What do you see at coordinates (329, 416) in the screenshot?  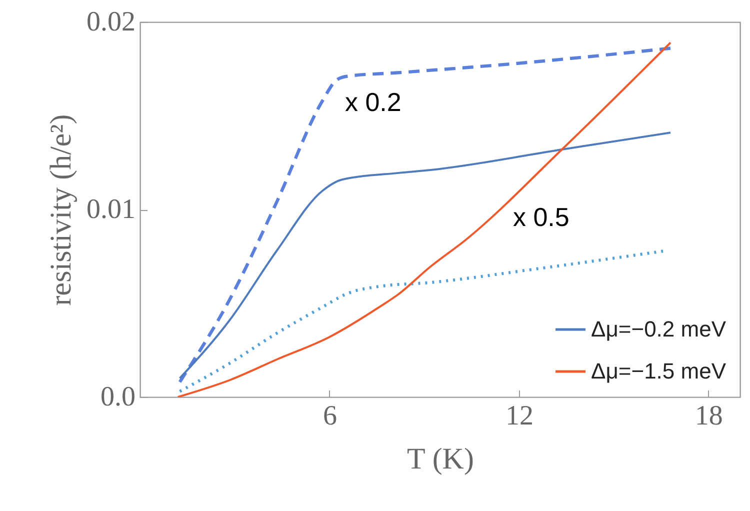 I see `x-tick-label: 6` at bounding box center [329, 416].